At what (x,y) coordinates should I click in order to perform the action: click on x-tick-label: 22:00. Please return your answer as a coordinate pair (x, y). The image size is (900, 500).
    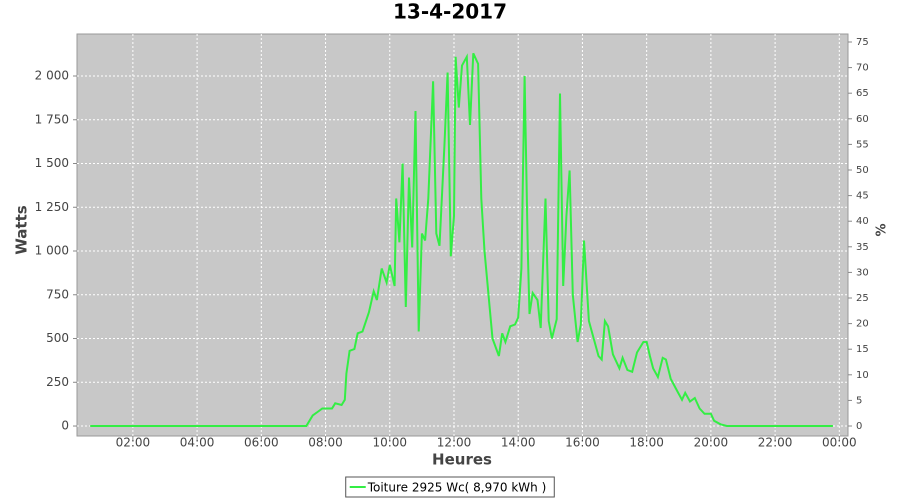
    Looking at the image, I should click on (775, 443).